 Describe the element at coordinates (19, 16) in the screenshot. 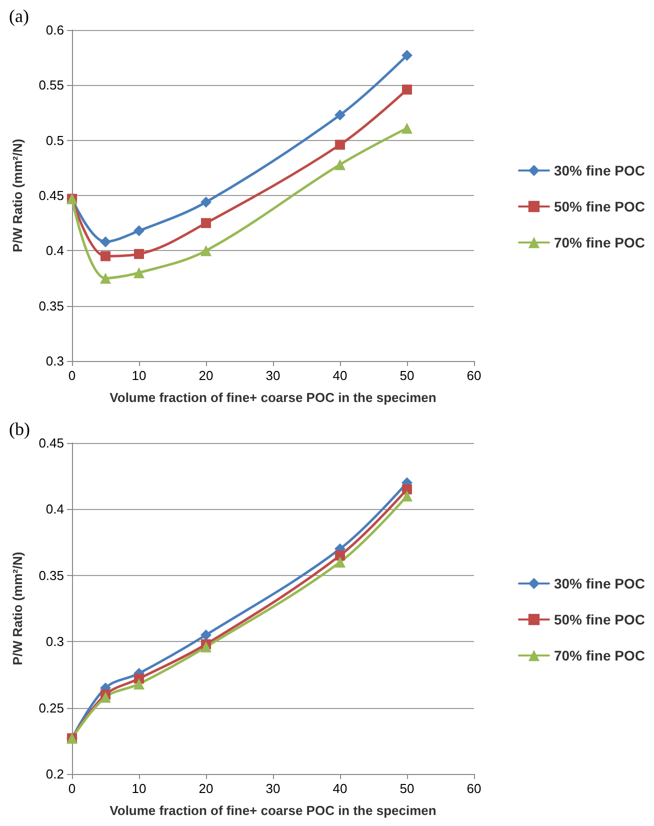

I see `chart-title: (a)` at that location.